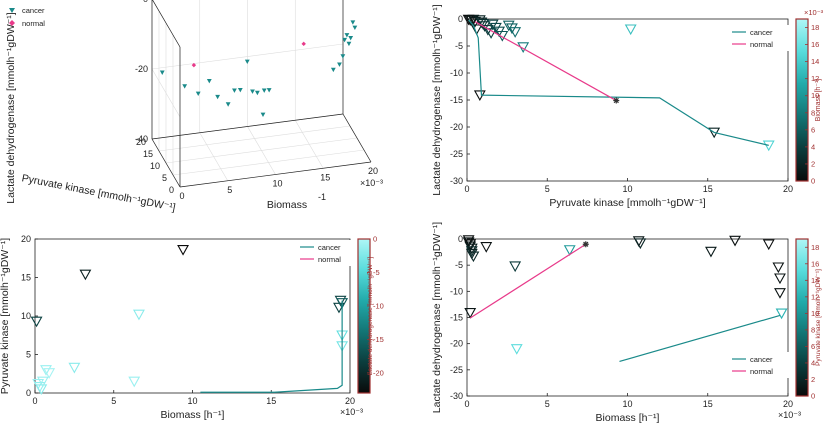  I want to click on y-tick-label: -20, so click(456, 344).